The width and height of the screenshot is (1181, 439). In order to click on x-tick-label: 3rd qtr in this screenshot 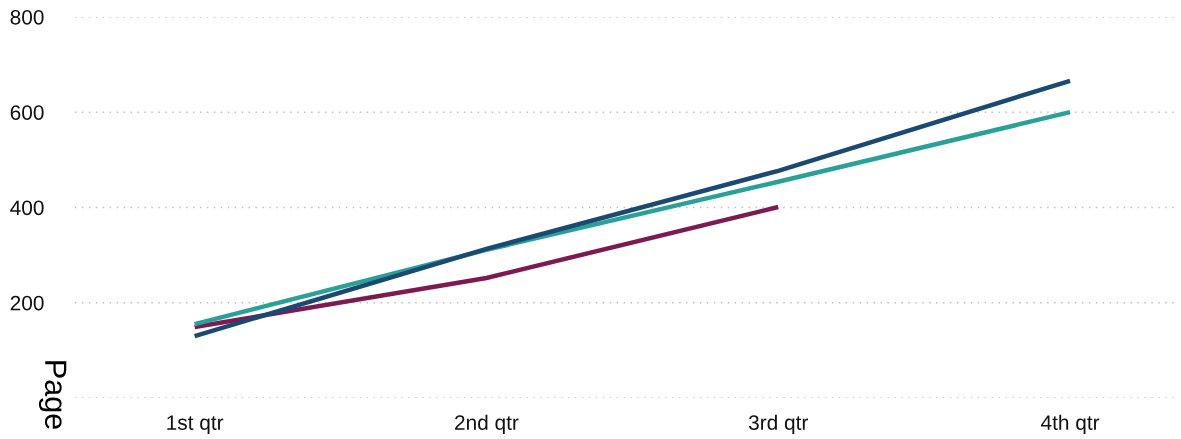, I will do `click(778, 424)`.